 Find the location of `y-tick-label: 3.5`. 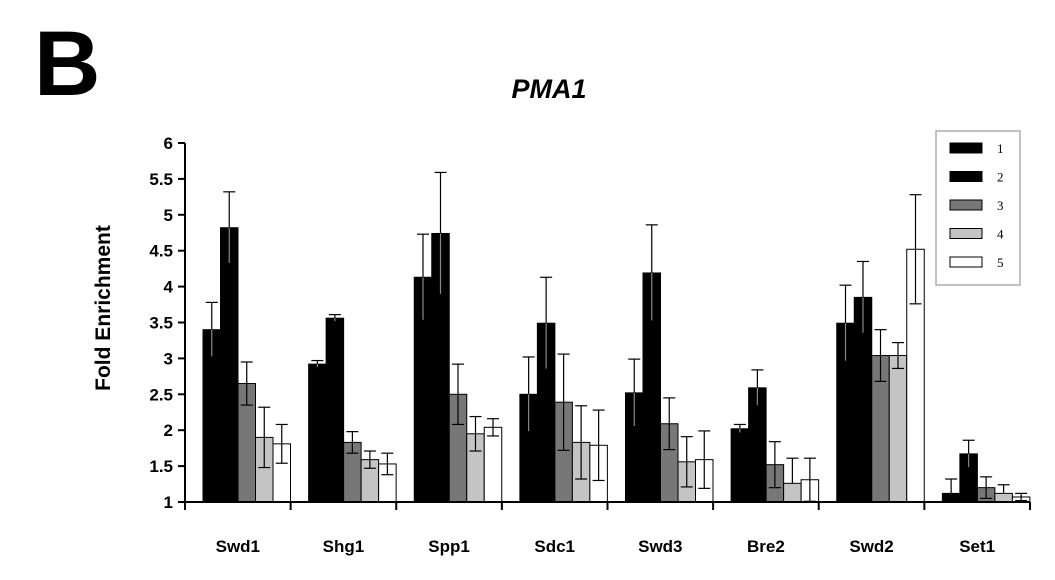

y-tick-label: 3.5 is located at coordinates (161, 323).